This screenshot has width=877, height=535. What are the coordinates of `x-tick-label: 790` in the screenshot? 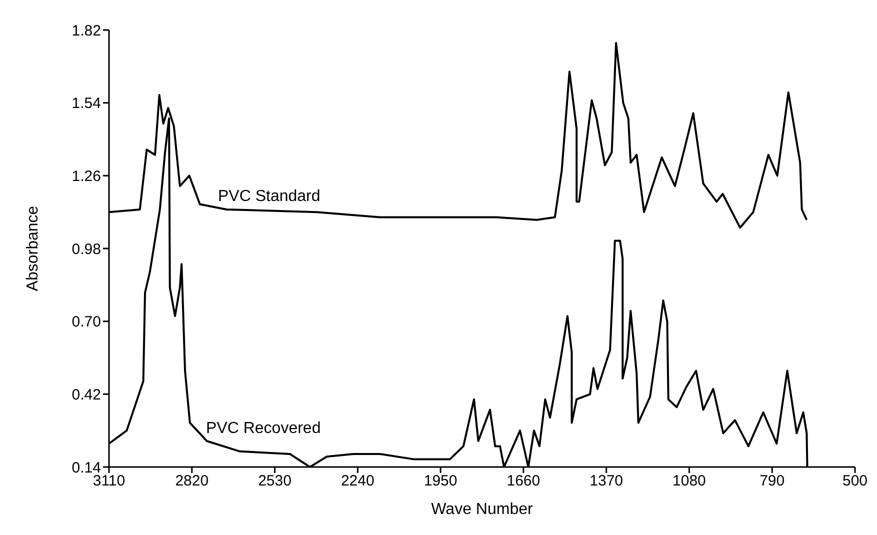 It's located at (772, 481).